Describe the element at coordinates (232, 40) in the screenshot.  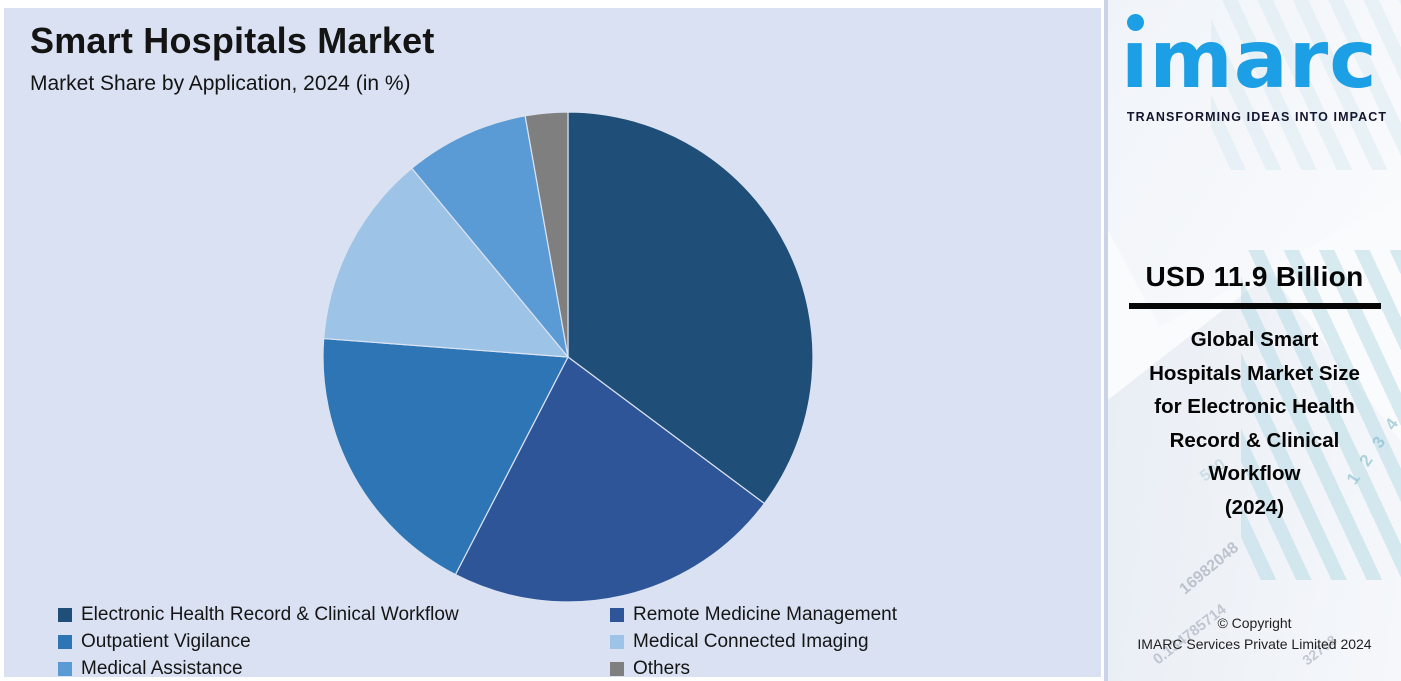
I see `page-title: Smart Hospitals Market` at that location.